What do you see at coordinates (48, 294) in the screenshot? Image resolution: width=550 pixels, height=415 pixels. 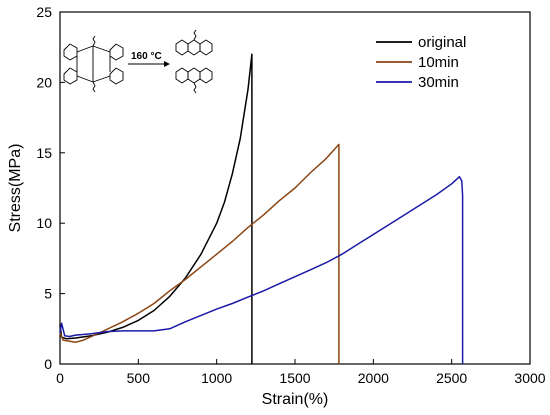 I see `y-tick-label: 5` at bounding box center [48, 294].